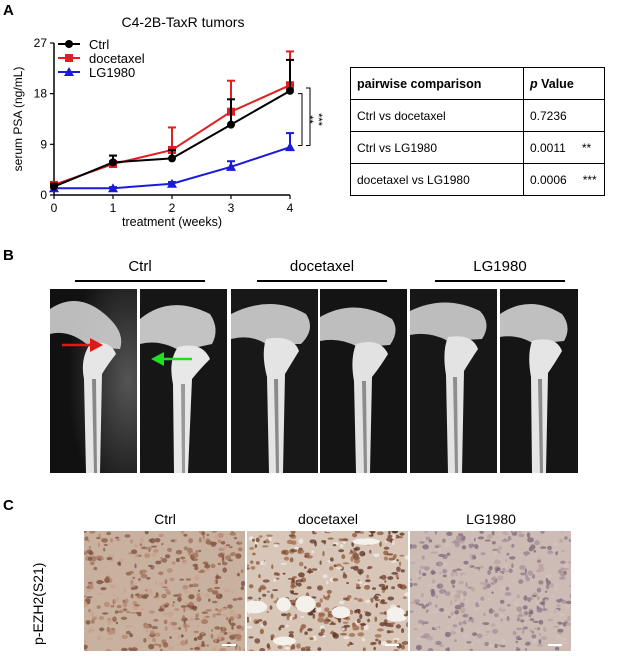 This screenshot has height=656, width=624. I want to click on comparison-cell: Ctrl vs LG1980, so click(437, 147).